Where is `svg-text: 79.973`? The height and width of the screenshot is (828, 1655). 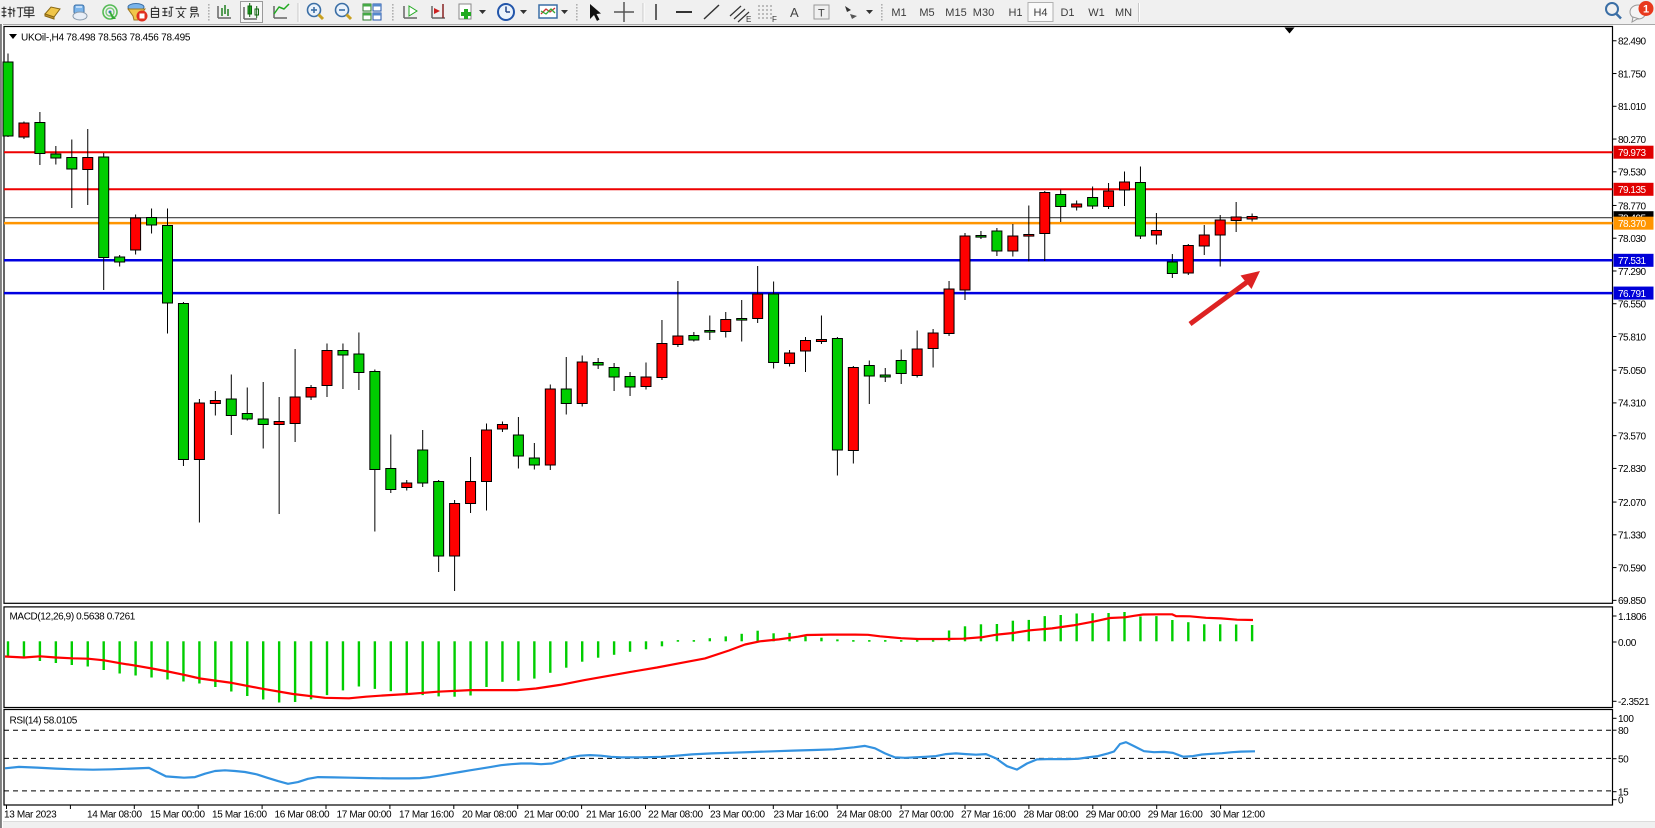 svg-text: 79.973 is located at coordinates (1632, 153).